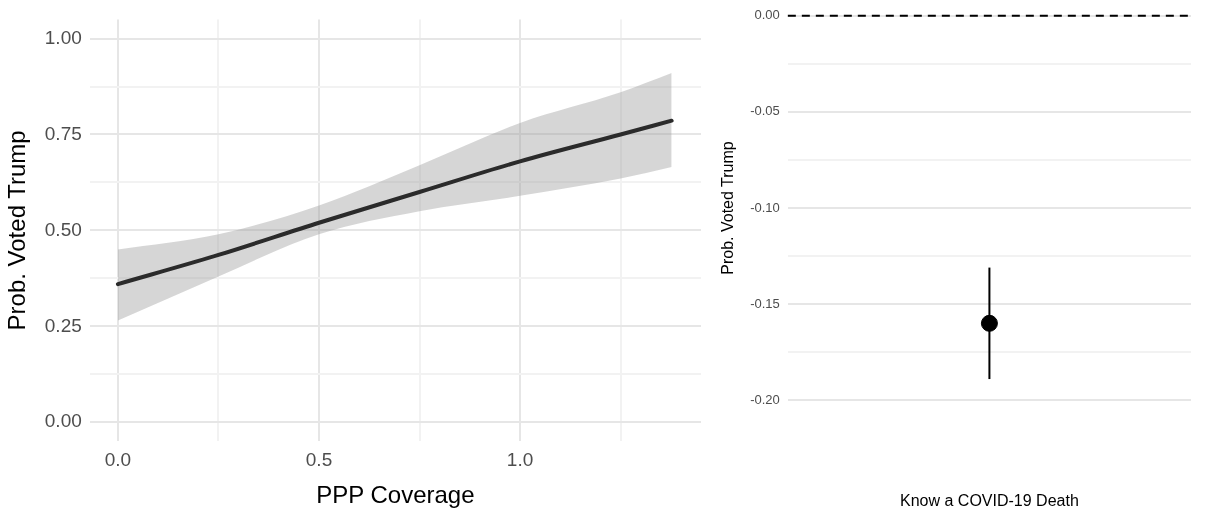 The image size is (1205, 529). I want to click on y-tick-label: -0.05, so click(765, 111).